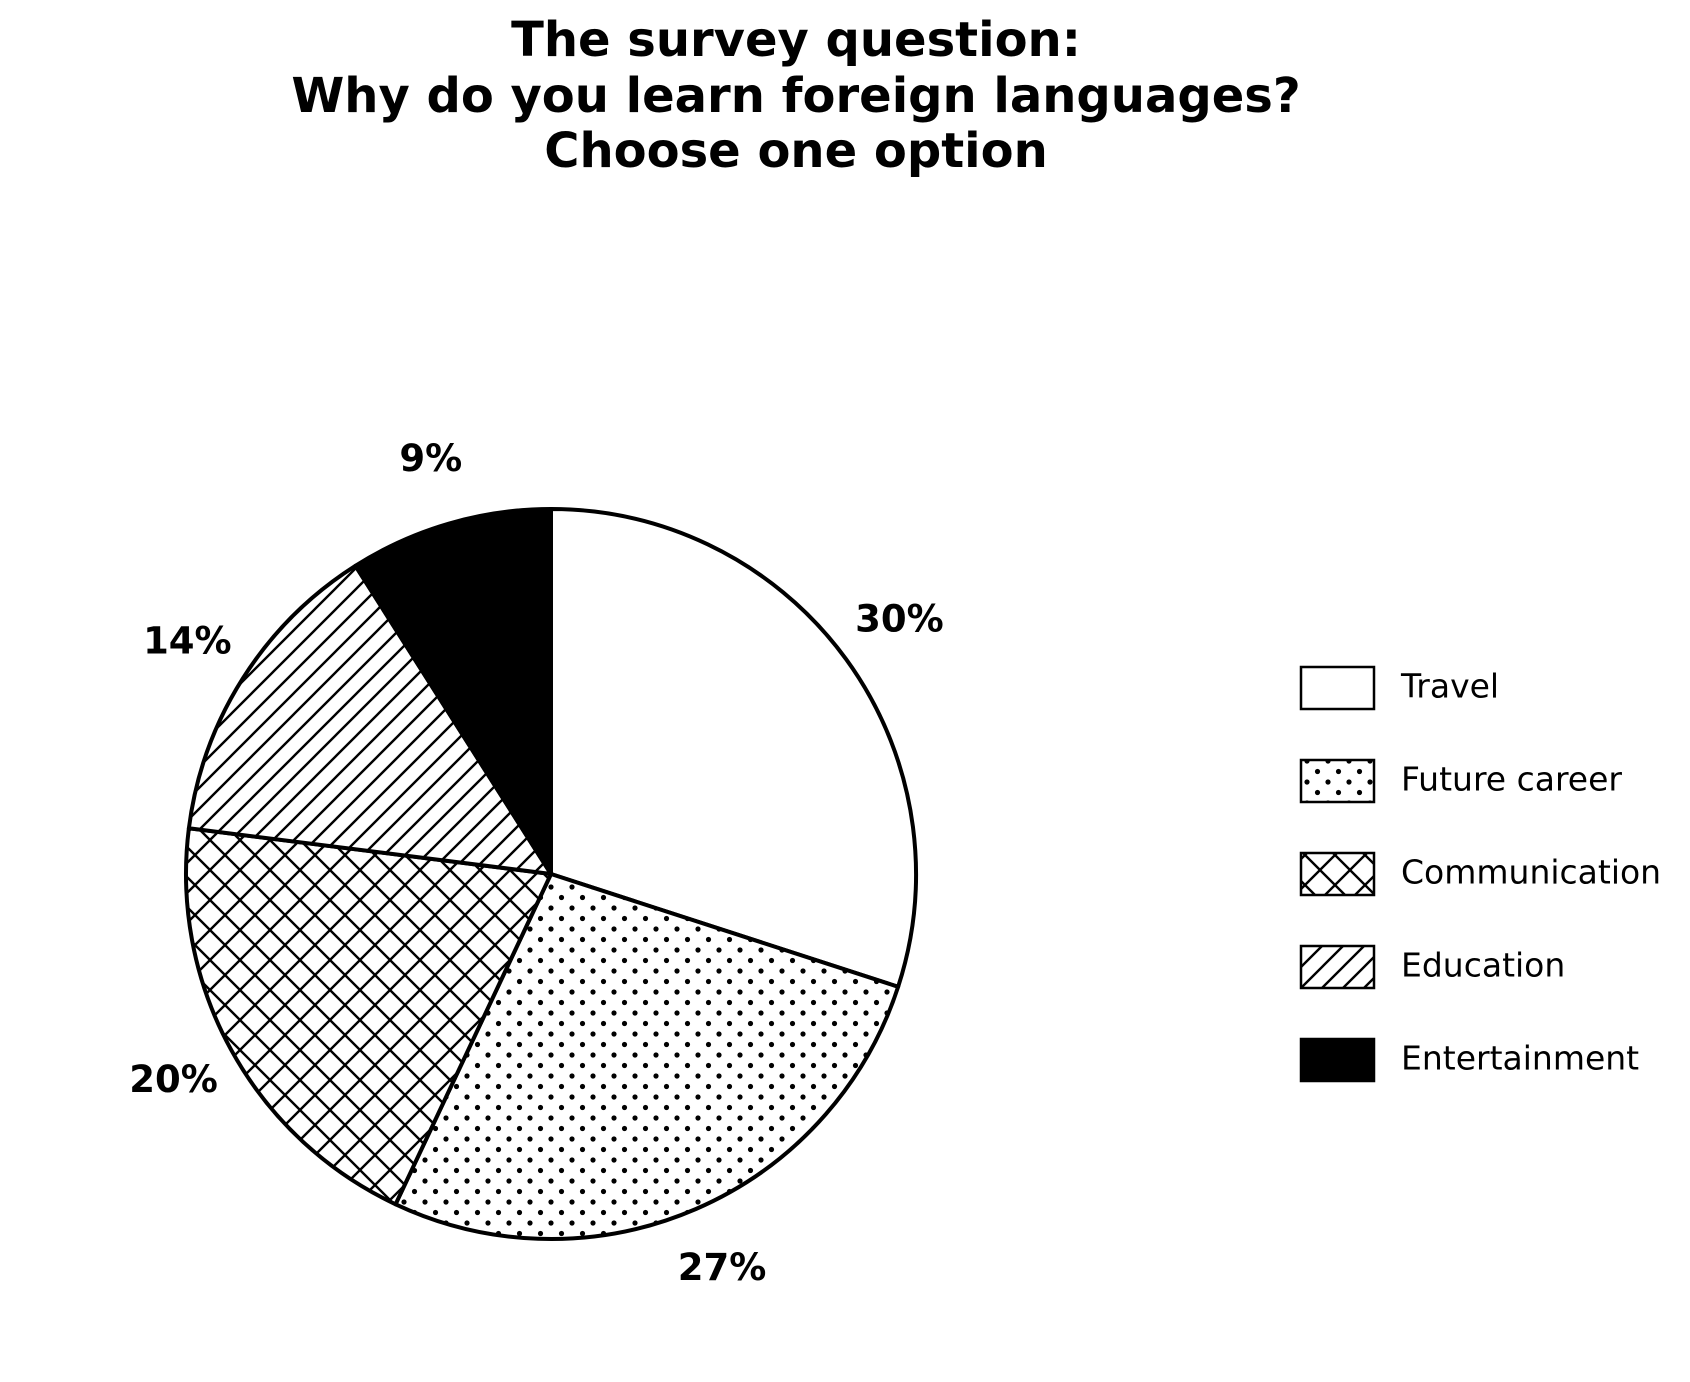  What do you see at coordinates (1483, 965) in the screenshot?
I see `legend-label: Education` at bounding box center [1483, 965].